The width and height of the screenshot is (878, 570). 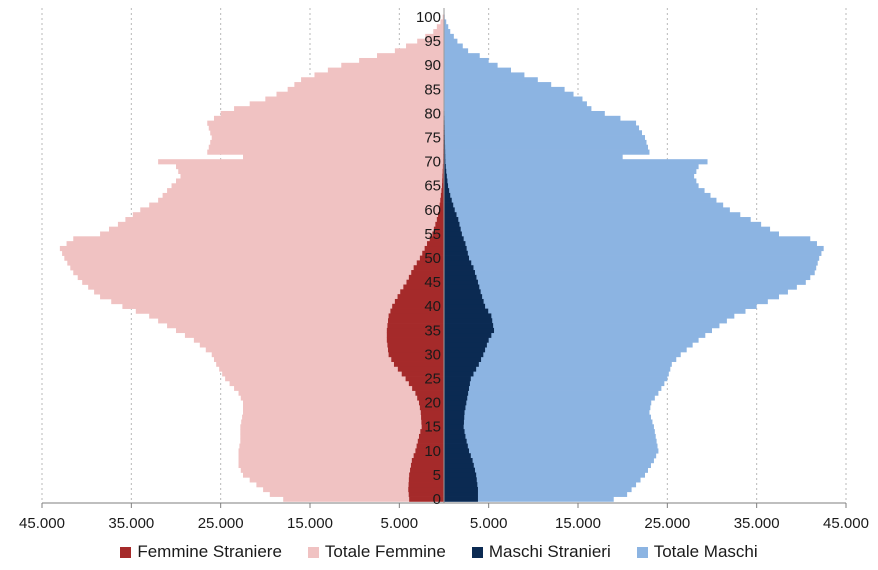 What do you see at coordinates (549, 551) in the screenshot?
I see `legend-label: Maschi Stranieri` at bounding box center [549, 551].